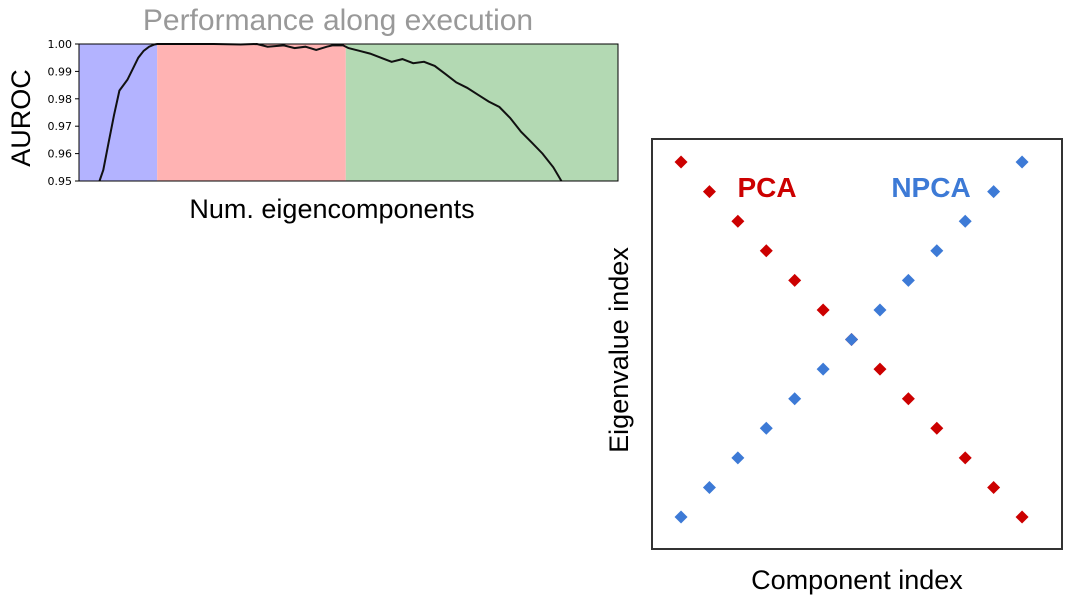 Image resolution: width=1070 pixels, height=598 pixels. Describe the element at coordinates (60, 181) in the screenshot. I see `y-tick-label: 0.95` at that location.